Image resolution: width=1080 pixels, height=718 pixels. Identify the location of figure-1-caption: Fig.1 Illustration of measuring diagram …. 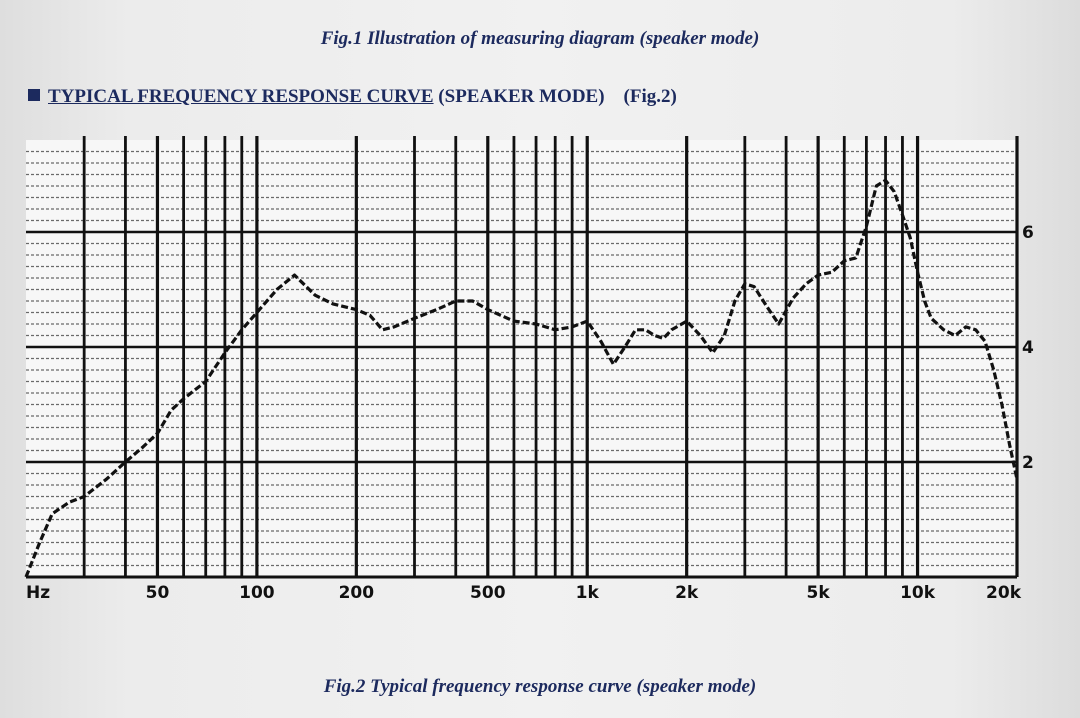
(540, 38).